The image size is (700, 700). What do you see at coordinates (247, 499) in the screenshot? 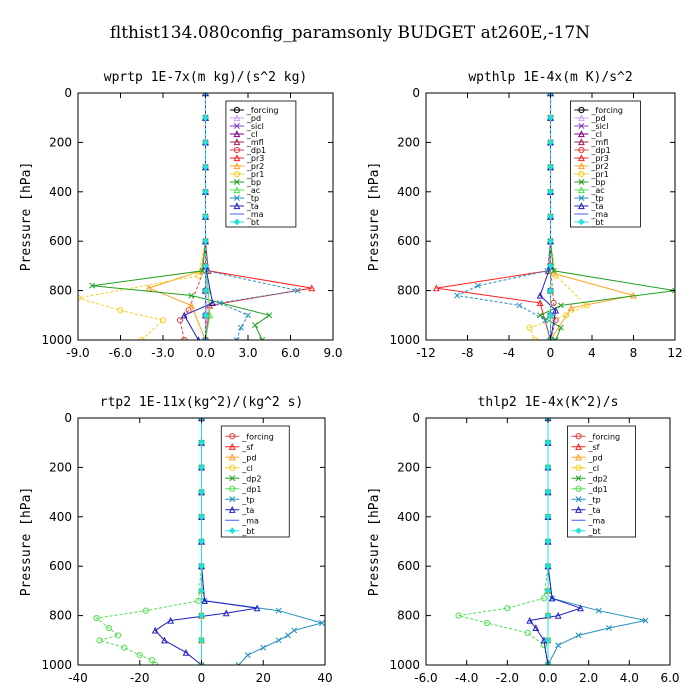
I see `legend-entry: _tp` at bounding box center [247, 499].